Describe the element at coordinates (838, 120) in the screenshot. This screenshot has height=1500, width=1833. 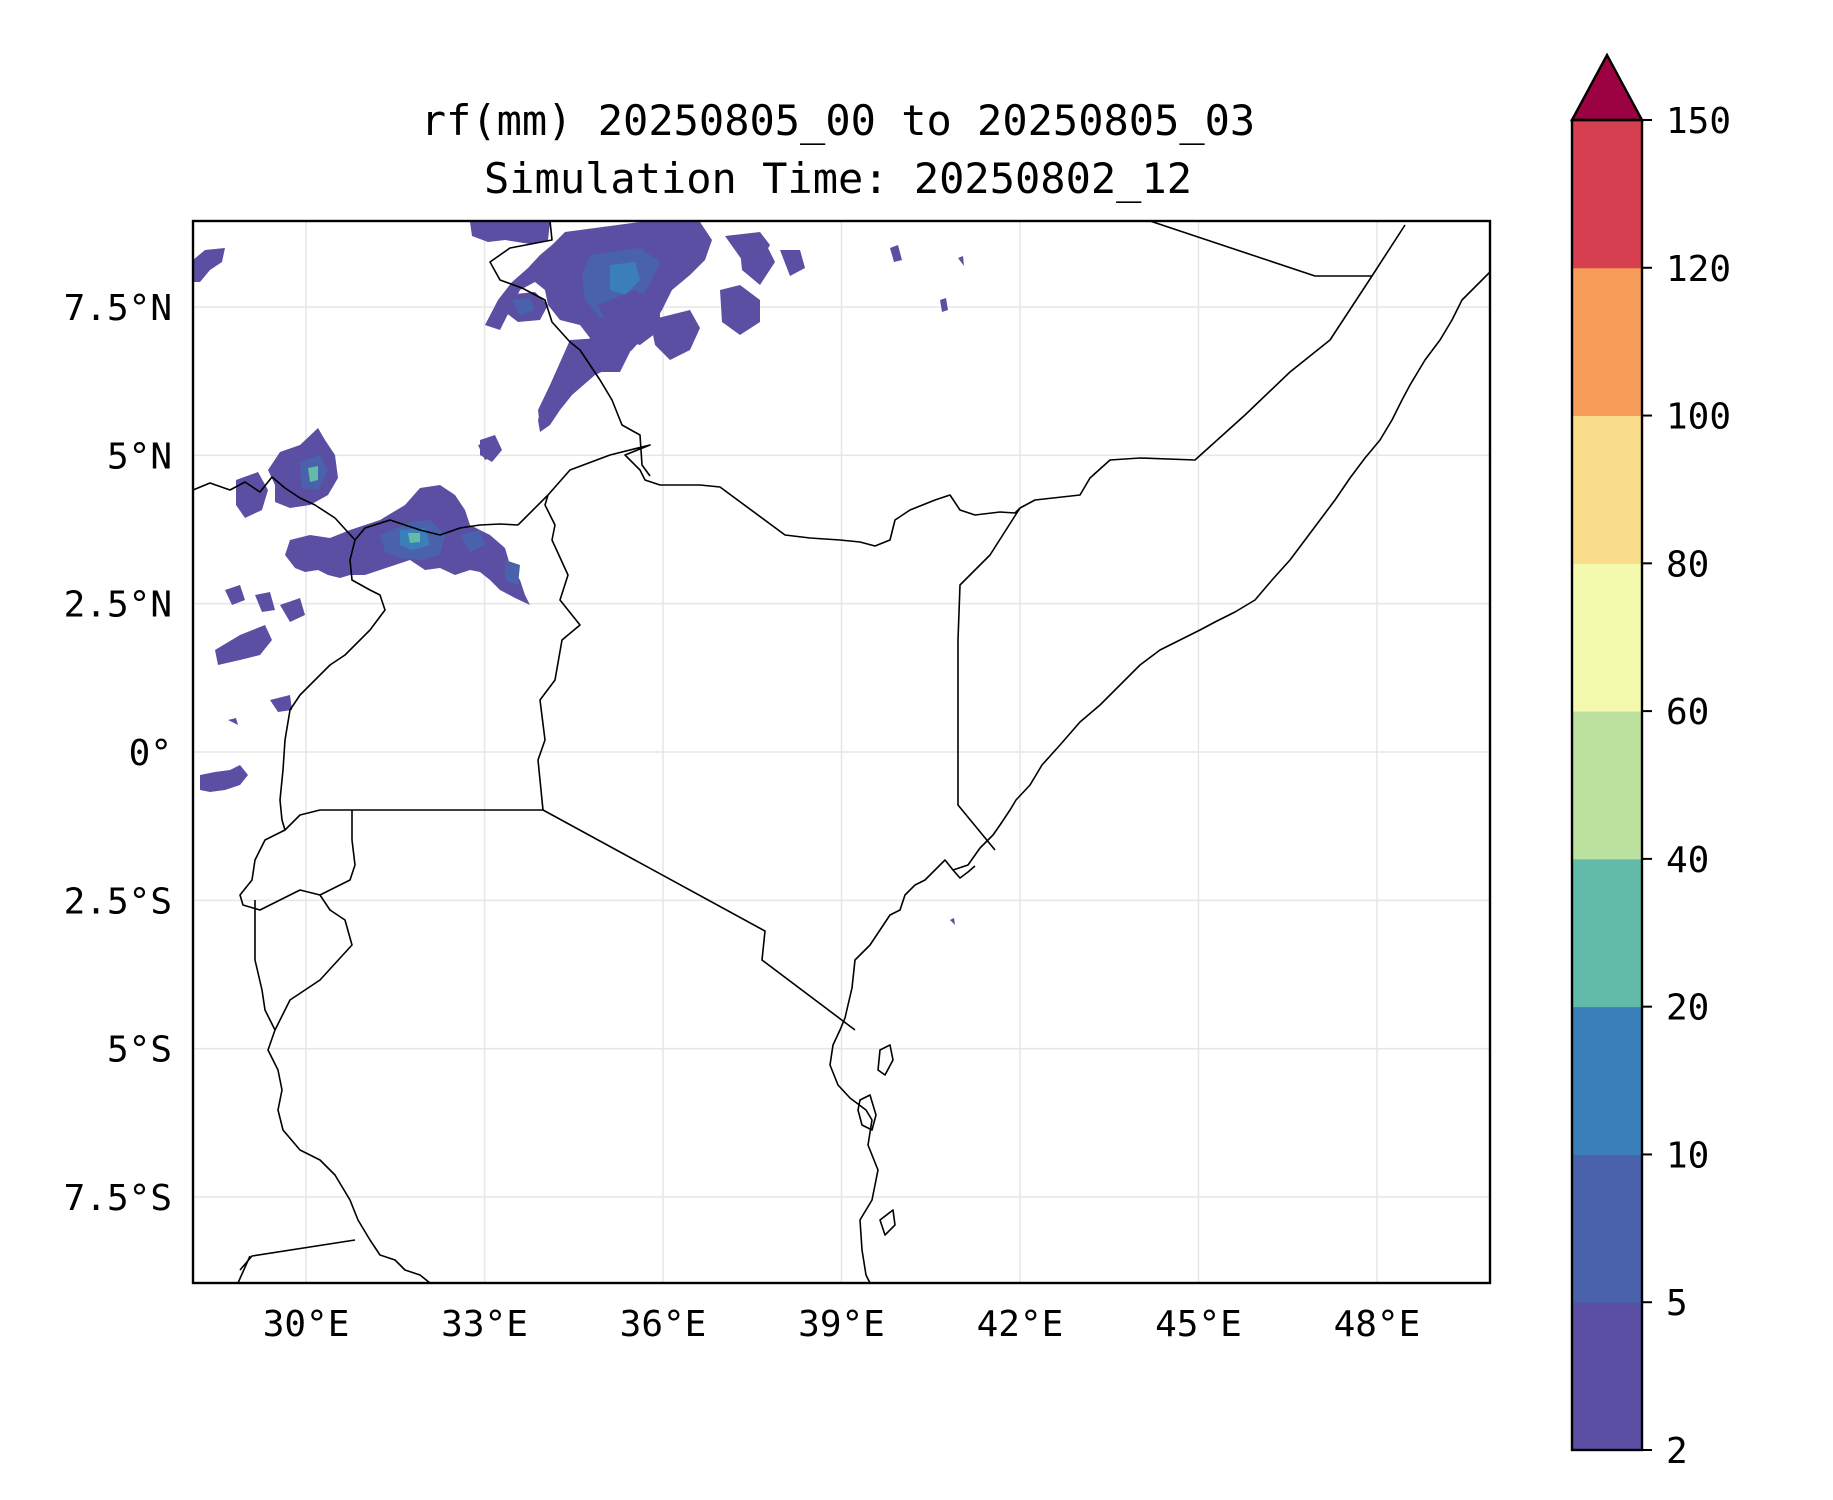
I see `title-line-1: rf(mm) 20250805_00 to 20250805_03` at that location.